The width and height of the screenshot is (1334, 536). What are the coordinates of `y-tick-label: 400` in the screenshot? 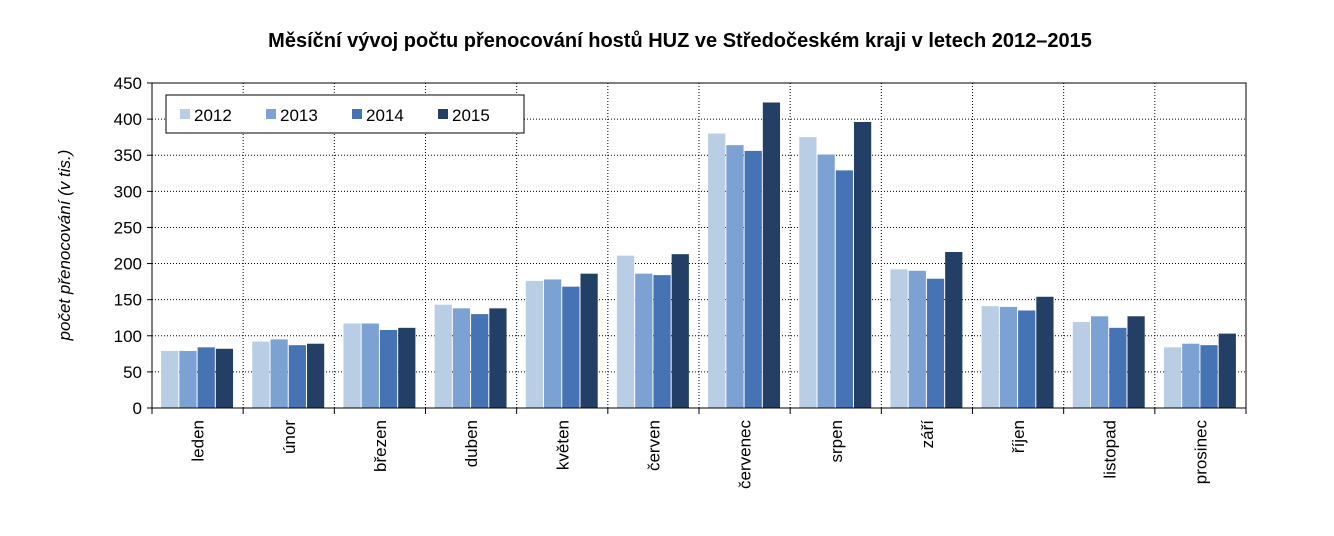 It's located at (128, 119).